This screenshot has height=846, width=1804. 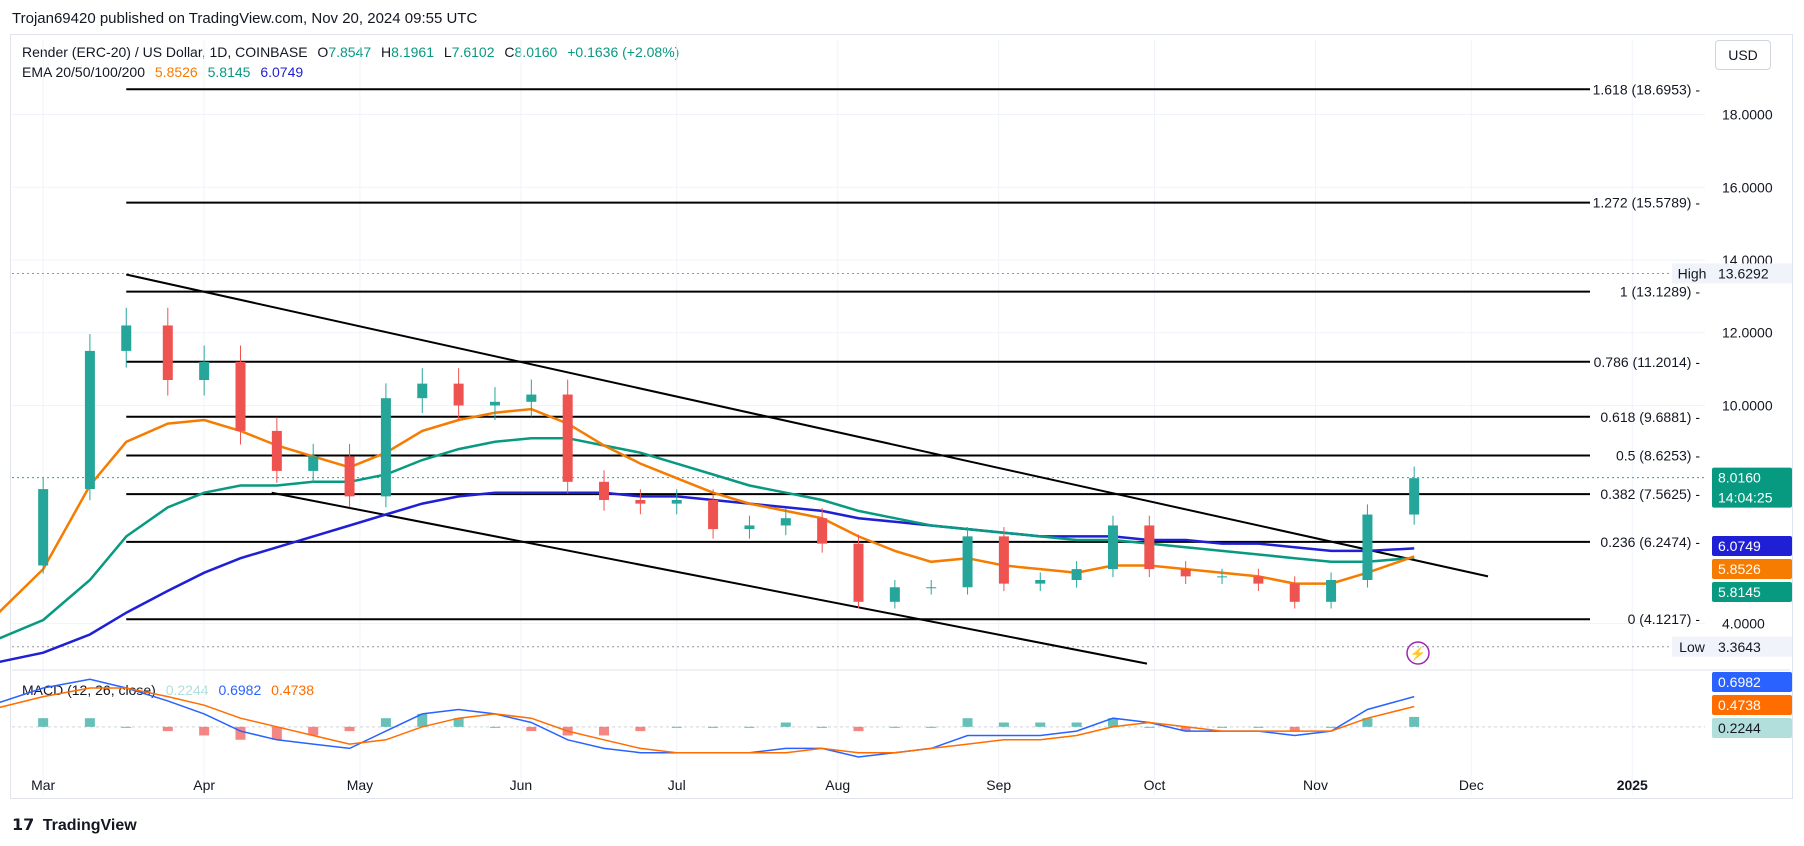 I want to click on macd-hist-value: 0.2244, so click(x=187, y=690).